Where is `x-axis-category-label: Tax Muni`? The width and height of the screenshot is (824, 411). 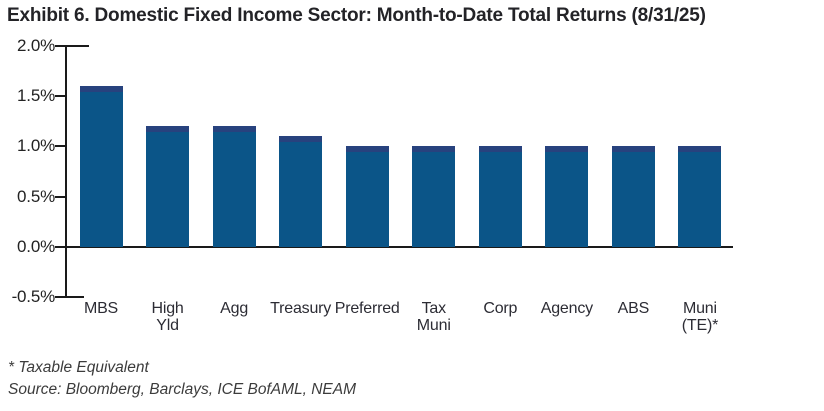
x-axis-category-label: Tax Muni is located at coordinates (434, 317).